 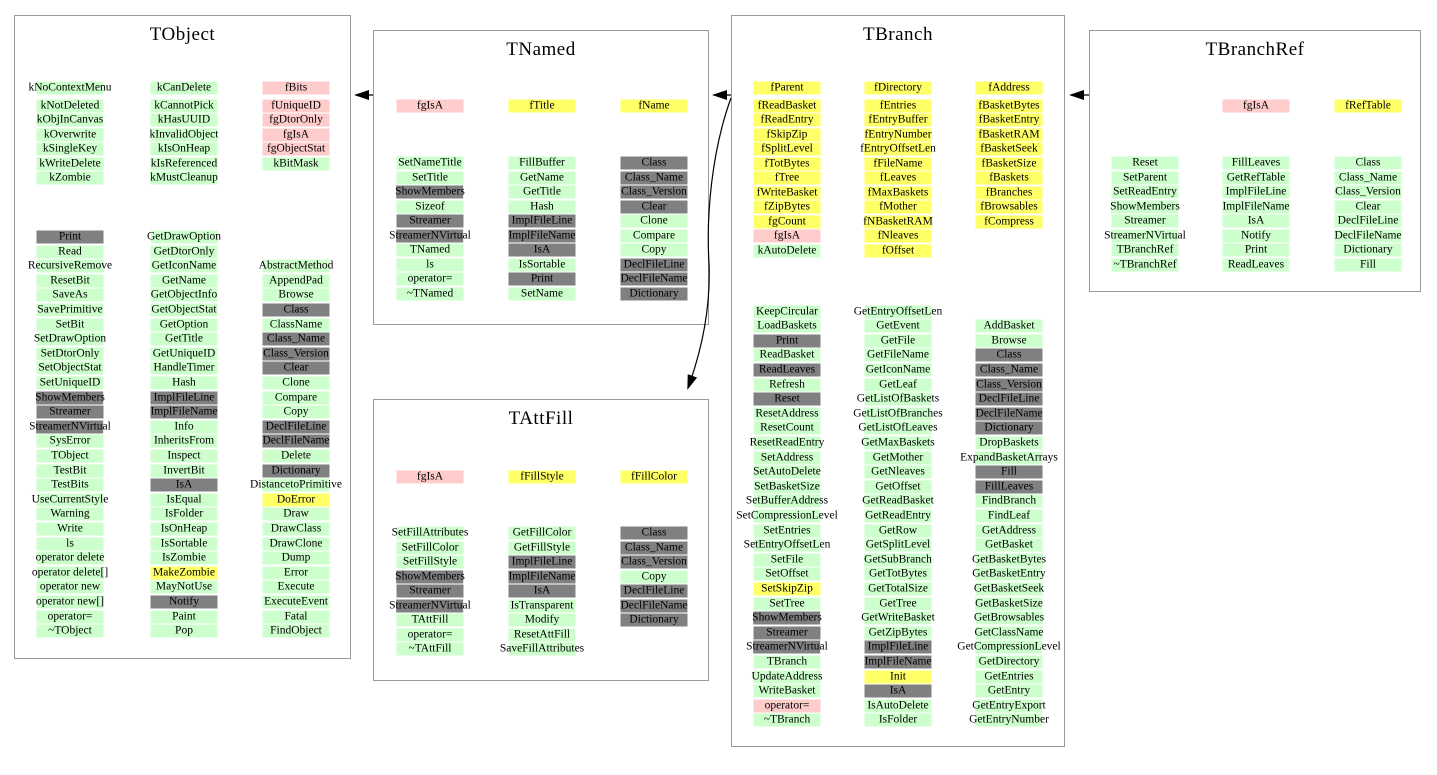 I want to click on item-setskipzip: SetSkipZip, so click(x=787, y=589).